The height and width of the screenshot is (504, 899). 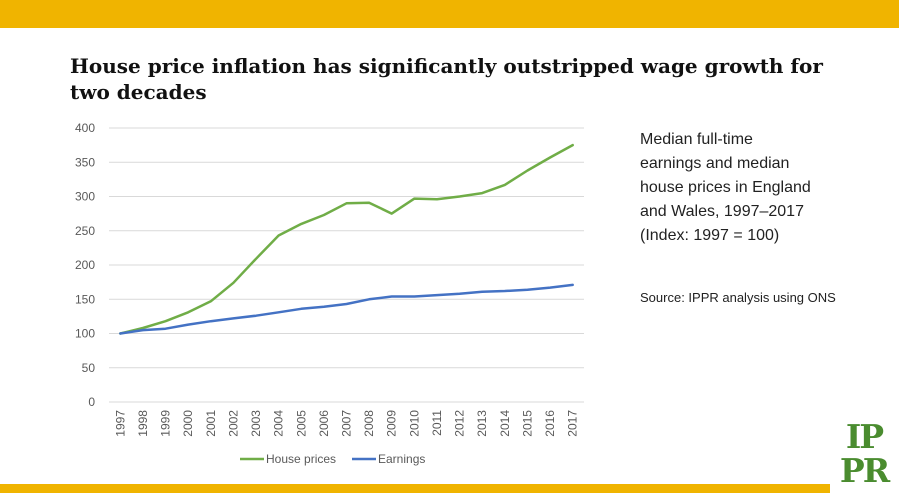 I want to click on y-tick-label: 300, so click(x=85, y=197).